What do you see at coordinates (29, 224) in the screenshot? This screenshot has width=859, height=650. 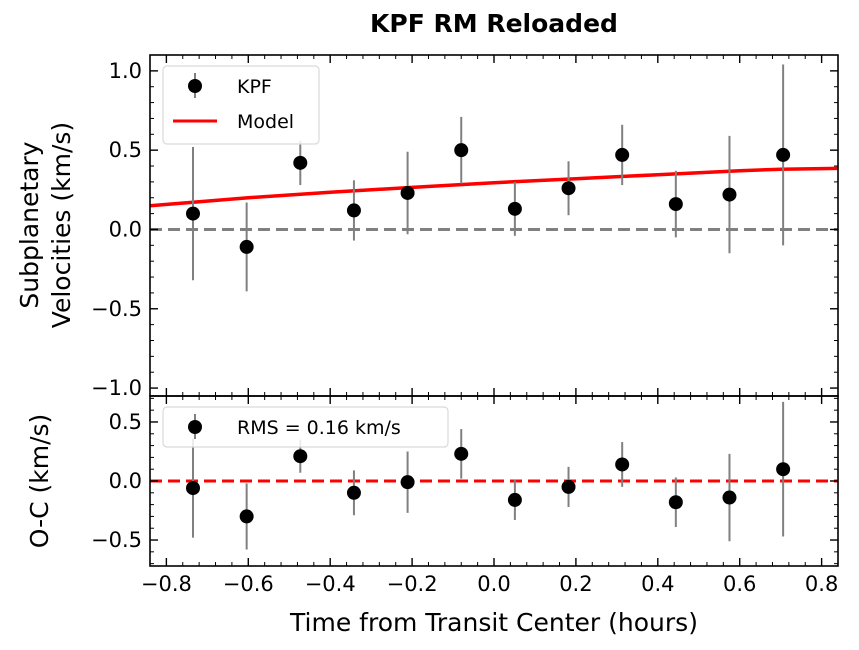 I see `top-ylabel-line1: Subplanetary` at bounding box center [29, 224].